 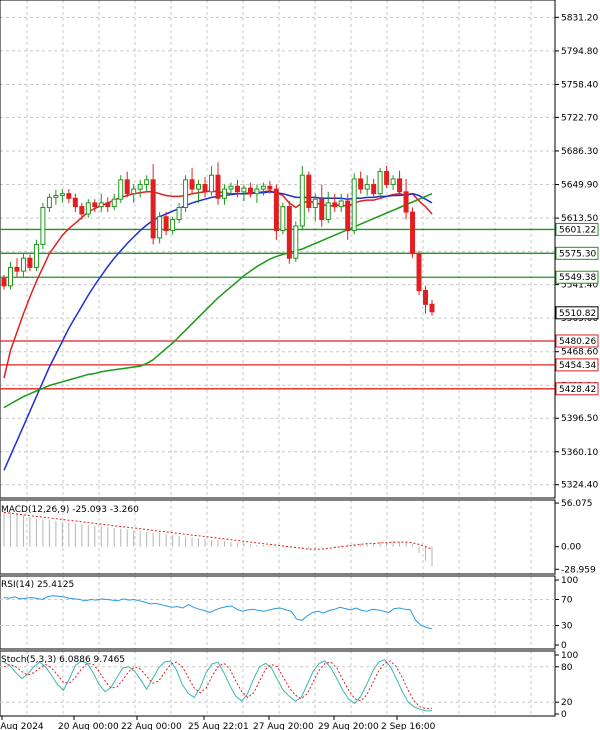 What do you see at coordinates (567, 703) in the screenshot?
I see `stoch-tick-label: 20` at bounding box center [567, 703].